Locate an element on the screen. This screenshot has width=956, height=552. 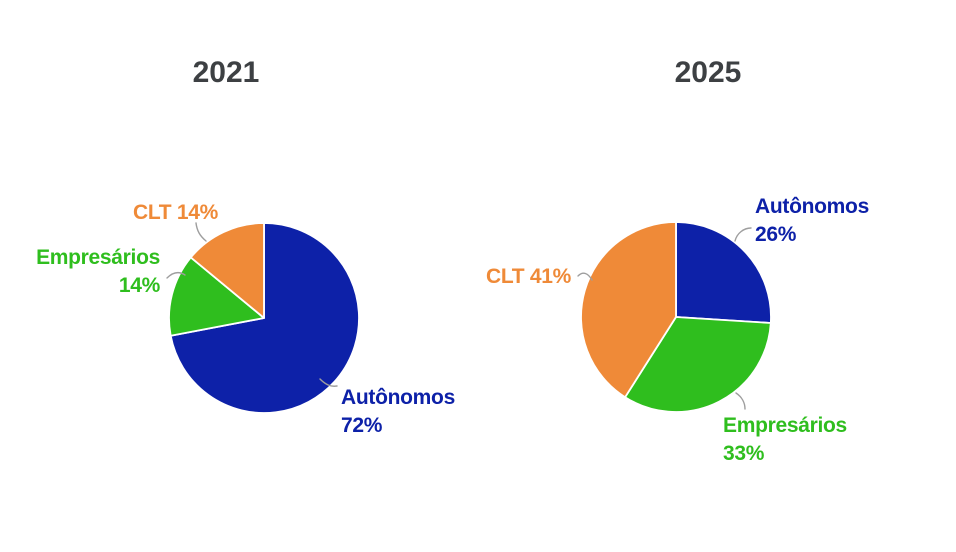
slice-label-autonomos: Autônomos 72% is located at coordinates (398, 411).